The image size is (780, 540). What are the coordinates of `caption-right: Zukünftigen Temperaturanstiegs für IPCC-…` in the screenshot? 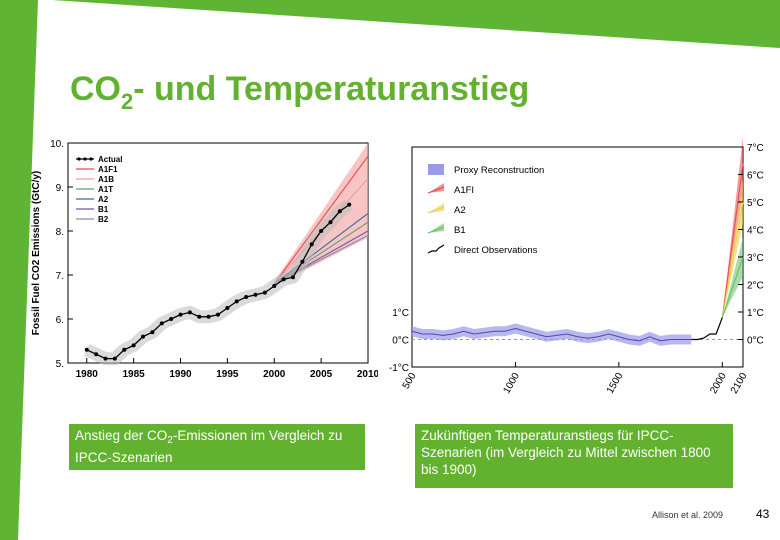 It's located at (574, 456).